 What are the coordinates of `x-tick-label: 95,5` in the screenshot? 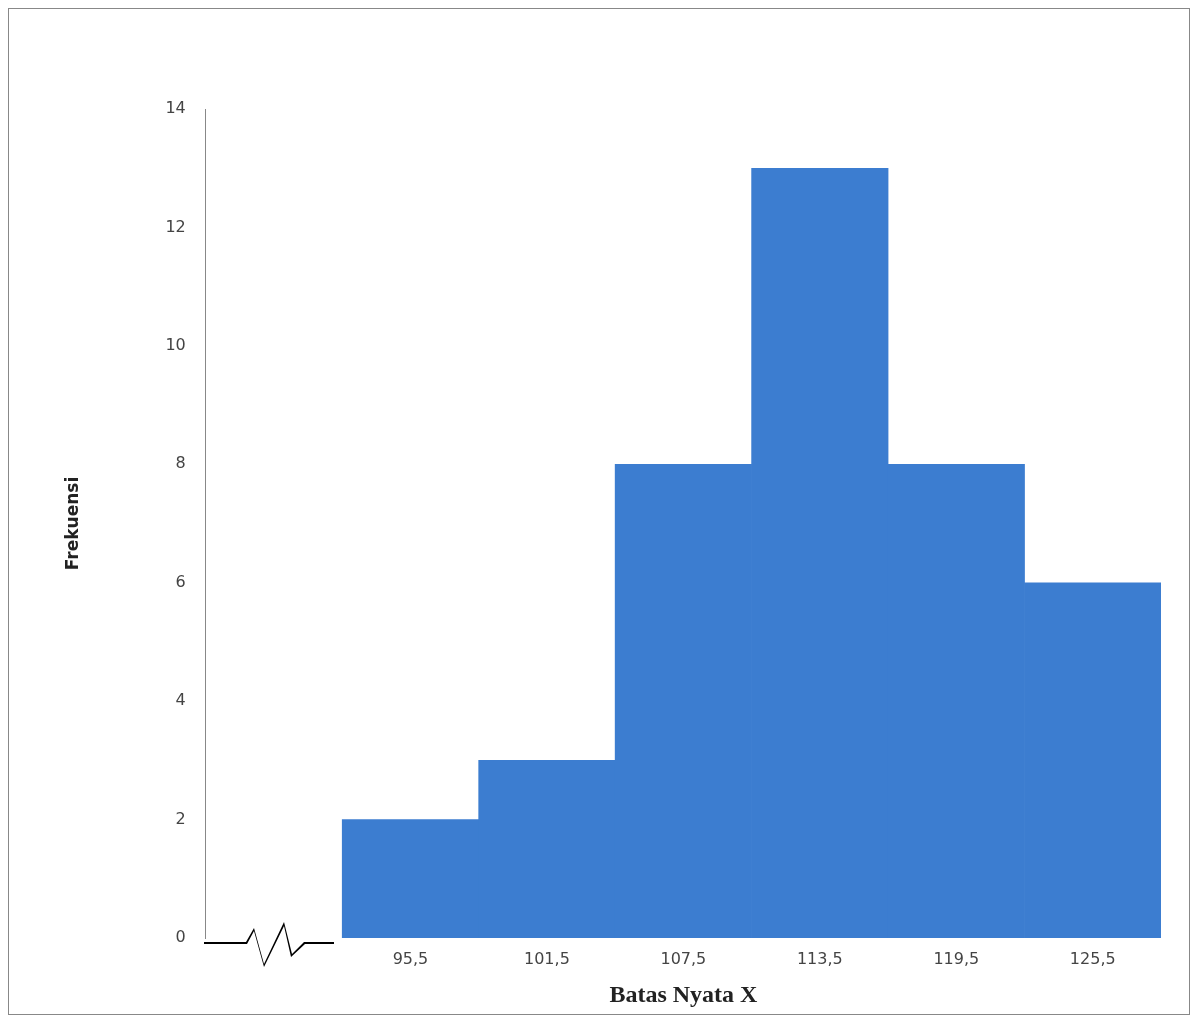 It's located at (410, 958).